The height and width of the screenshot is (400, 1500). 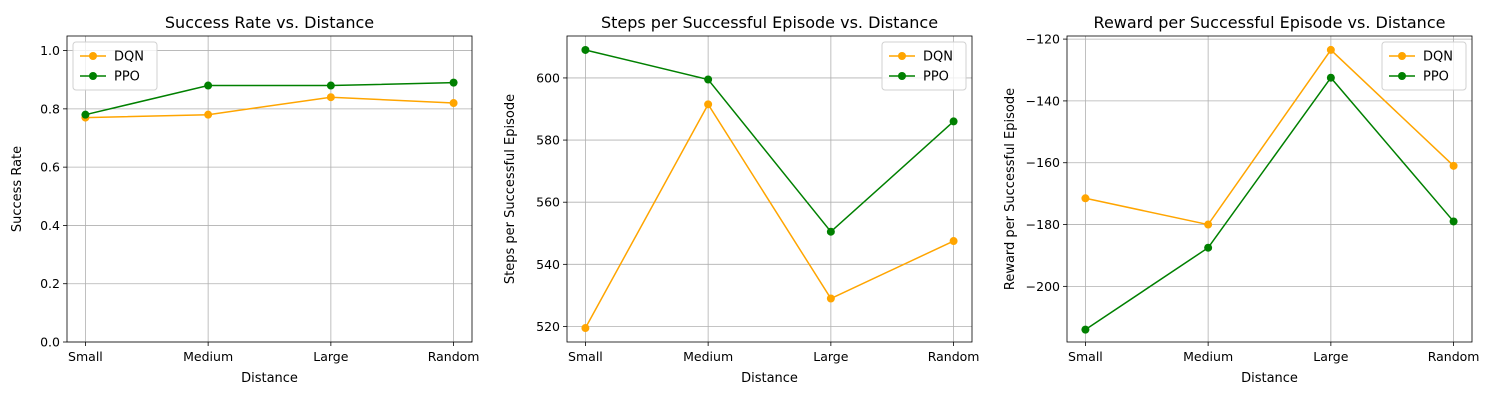 What do you see at coordinates (1043, 162) in the screenshot?
I see `y-tick-label: −160` at bounding box center [1043, 162].